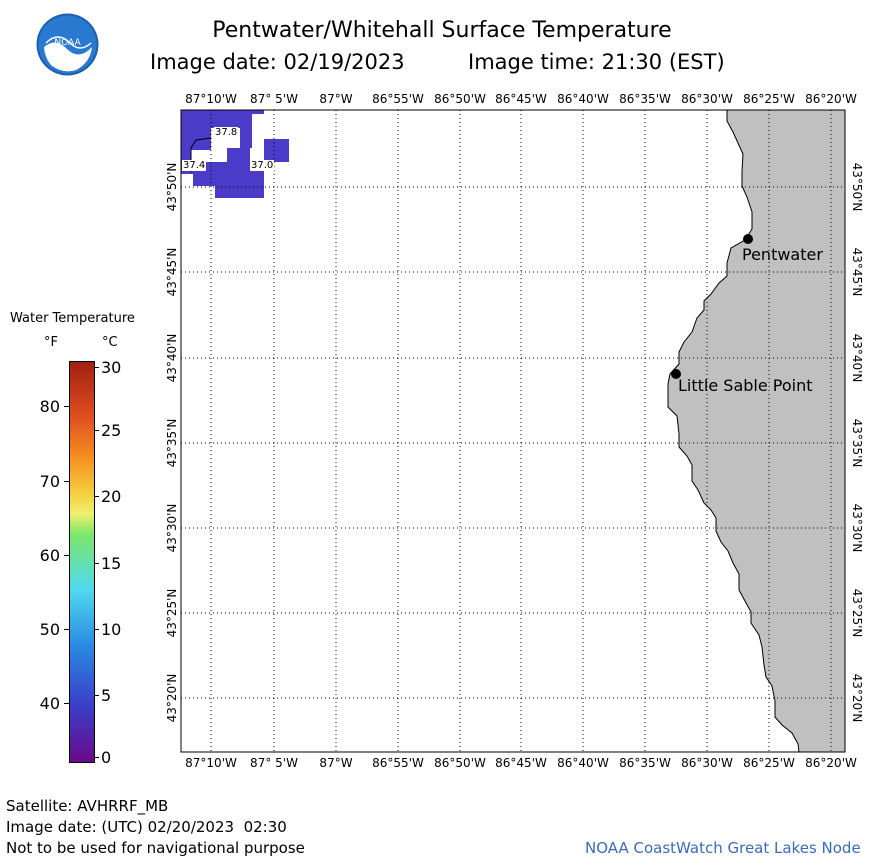 The width and height of the screenshot is (884, 863). I want to click on temp-label-2: 37.4, so click(194, 165).